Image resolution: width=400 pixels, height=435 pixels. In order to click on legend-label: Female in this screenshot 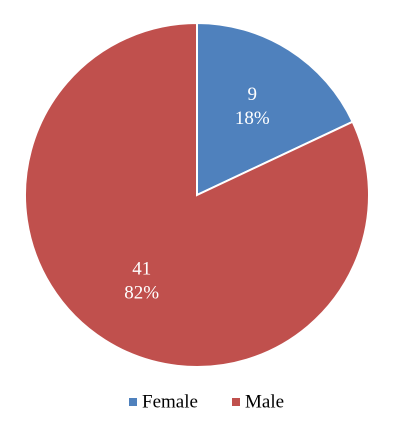, I will do `click(170, 401)`.